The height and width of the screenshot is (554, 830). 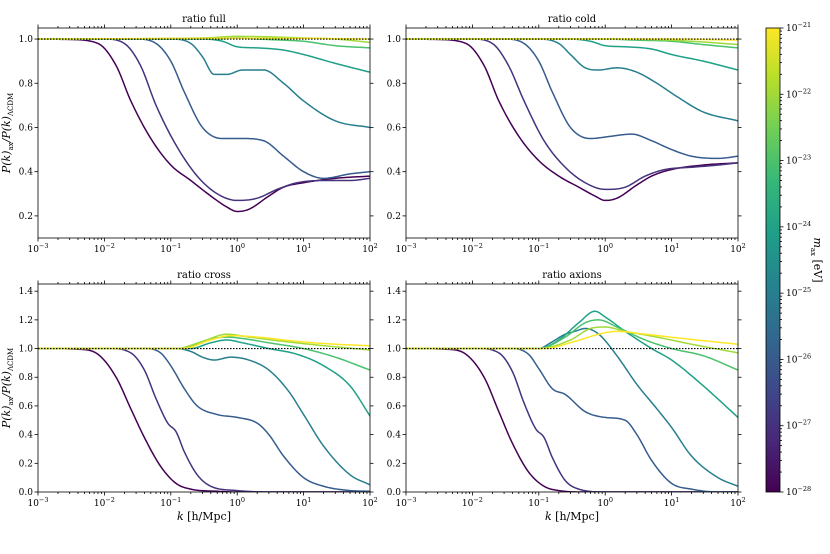 What do you see at coordinates (798, 226) in the screenshot?
I see `colorbar-tick-label: 10−24` at bounding box center [798, 226].